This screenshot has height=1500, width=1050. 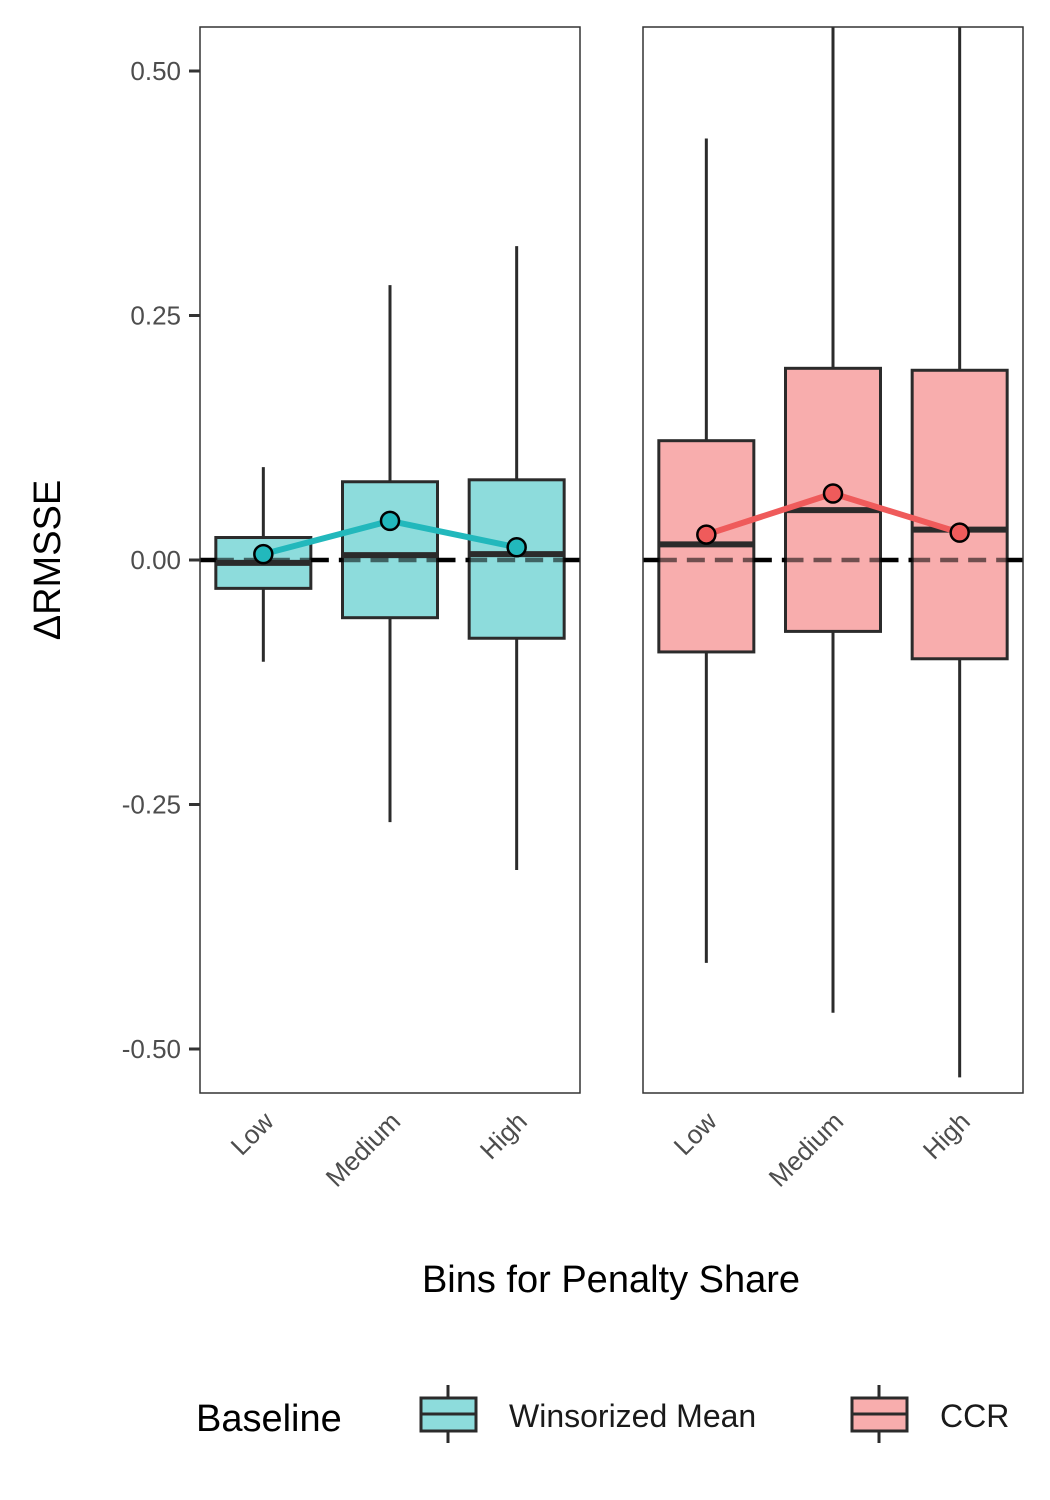 I want to click on y-tick-label: 0.25, so click(x=155, y=316).